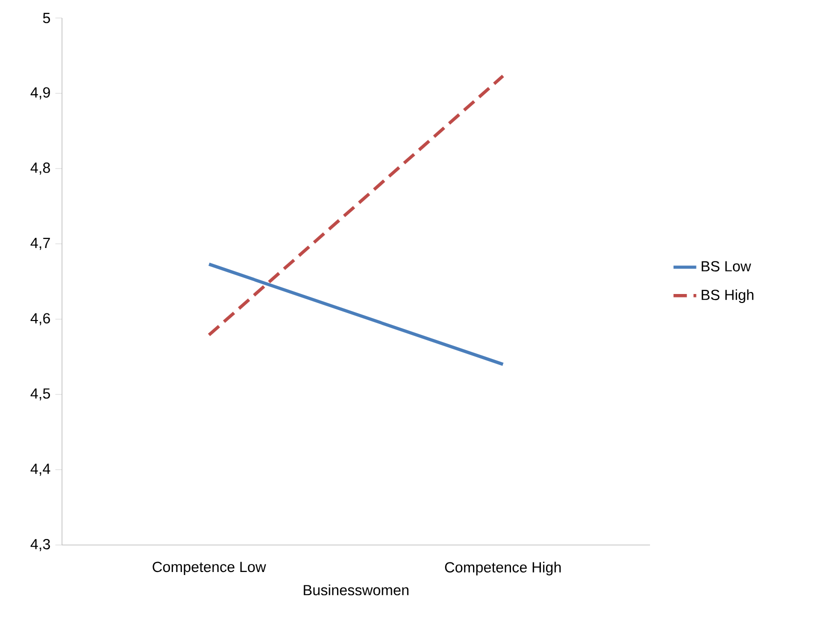 The width and height of the screenshot is (813, 622). What do you see at coordinates (40, 319) in the screenshot?
I see `y-tick-label: 4,6` at bounding box center [40, 319].